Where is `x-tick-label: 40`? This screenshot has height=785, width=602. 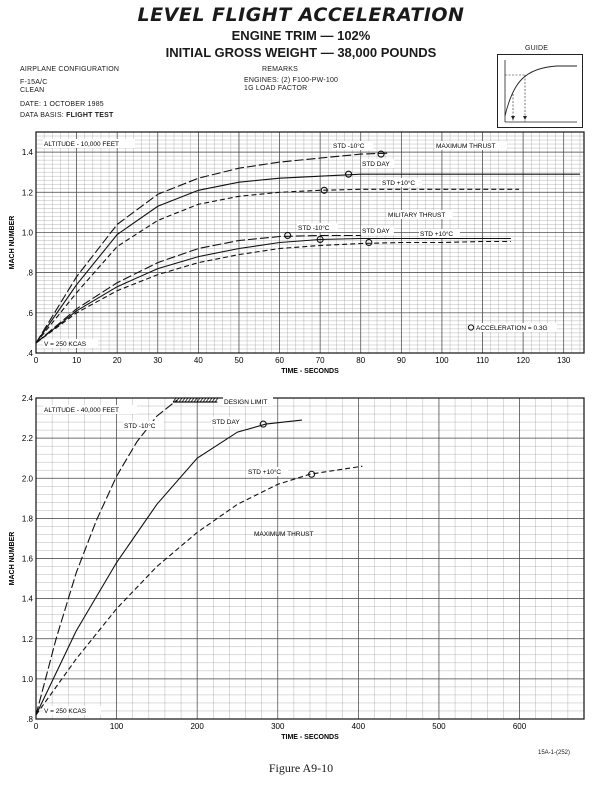 x-tick-label: 40 is located at coordinates (198, 360).